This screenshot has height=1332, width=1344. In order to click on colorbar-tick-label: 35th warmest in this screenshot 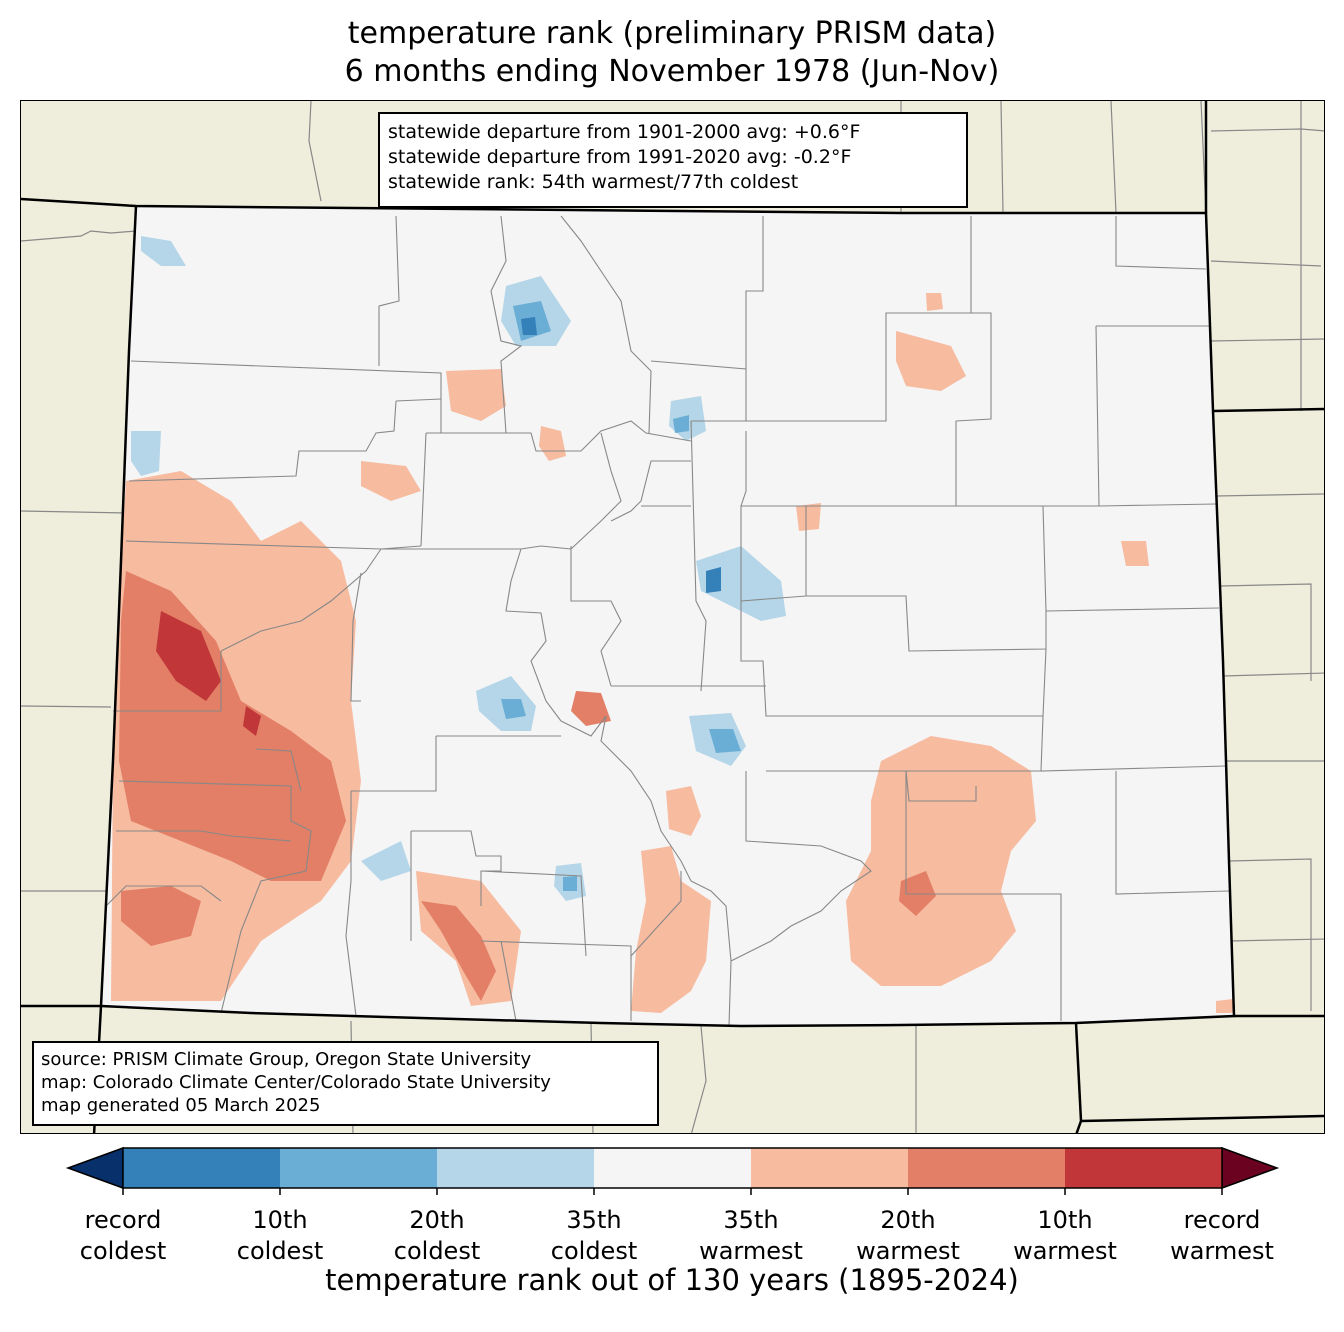, I will do `click(751, 1236)`.